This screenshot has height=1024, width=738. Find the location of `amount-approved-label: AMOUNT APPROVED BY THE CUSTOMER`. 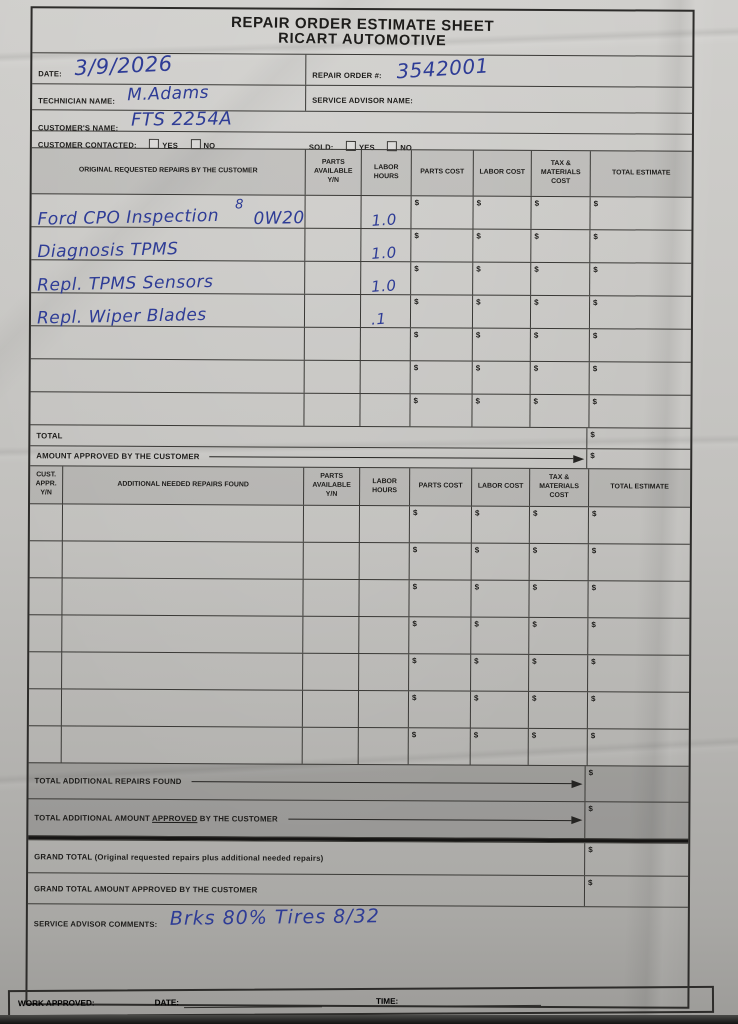

amount-approved-label: AMOUNT APPROVED BY THE CUSTOMER is located at coordinates (118, 456).